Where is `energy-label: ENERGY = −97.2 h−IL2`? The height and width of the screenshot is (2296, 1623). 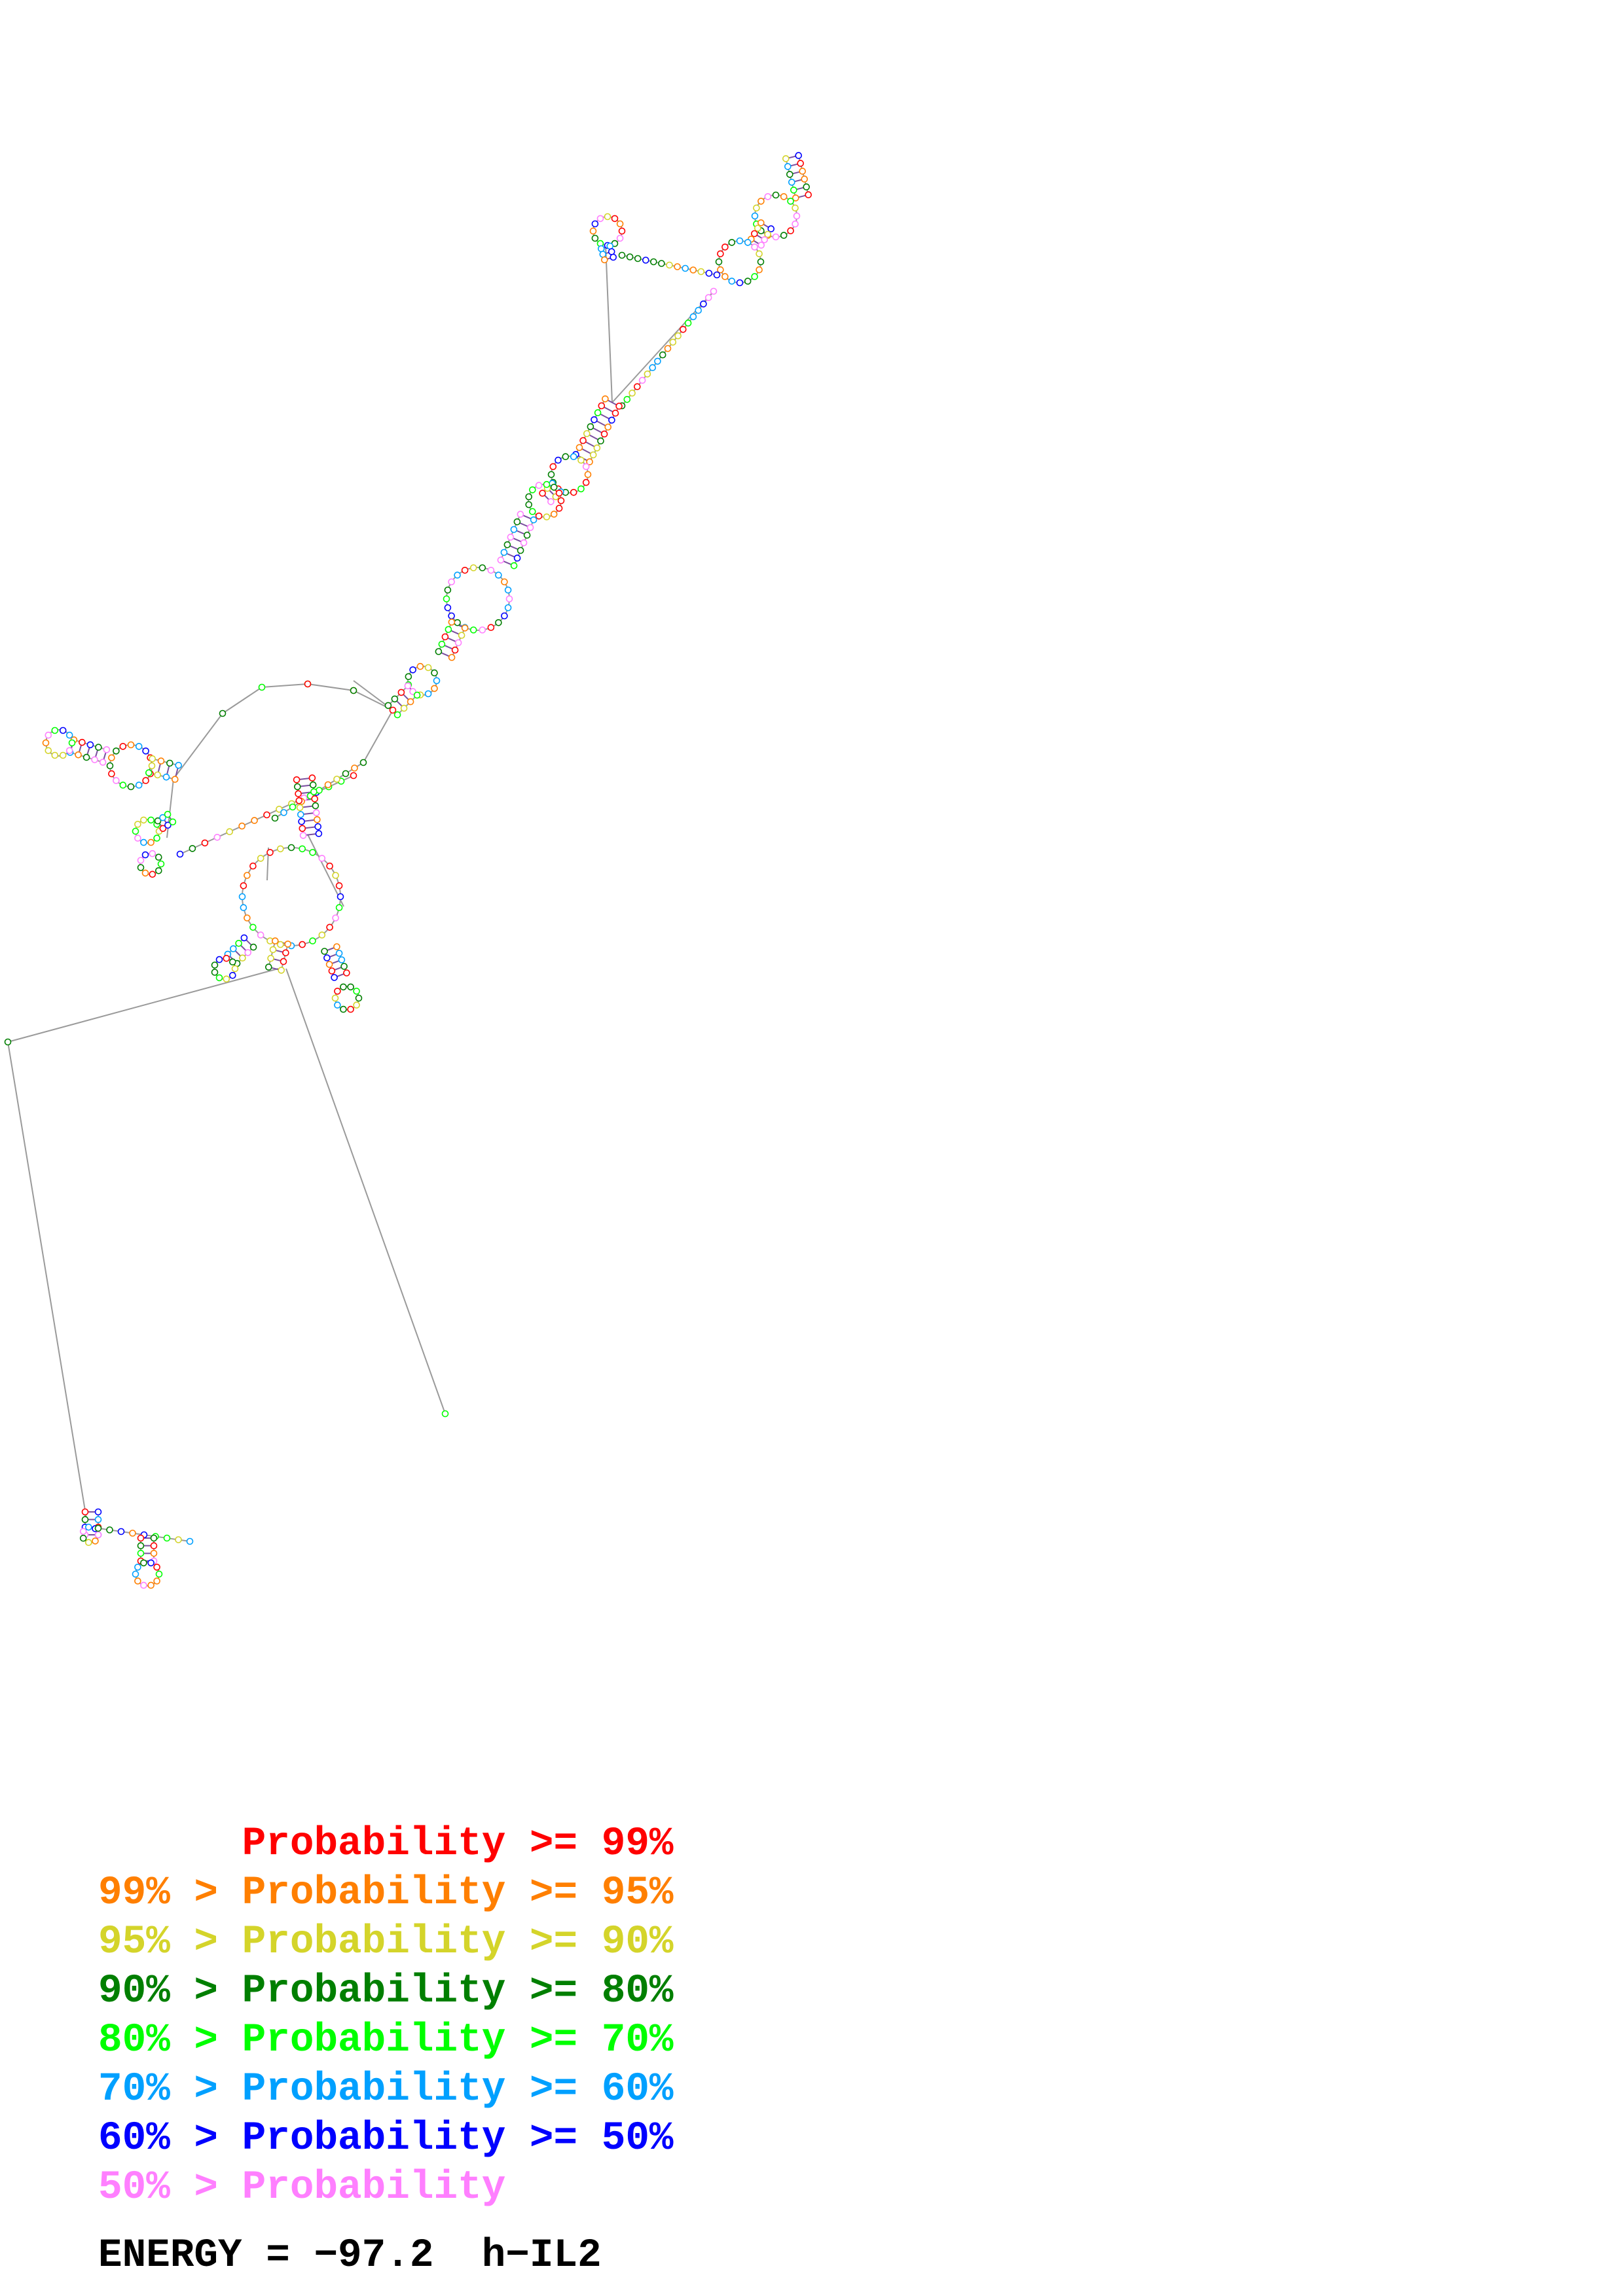
energy-label: ENERGY = −97.2 h−IL2 is located at coordinates (350, 2255).